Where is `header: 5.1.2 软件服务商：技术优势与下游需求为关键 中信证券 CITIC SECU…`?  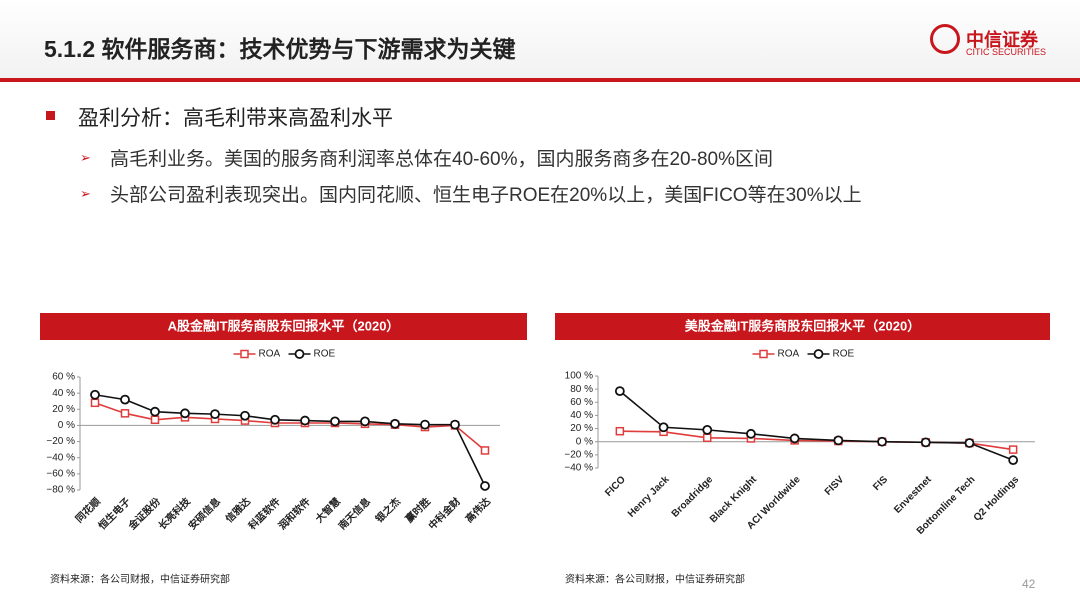 header: 5.1.2 软件服务商：技术优势与下游需求为关键 中信证券 CITIC SECU… is located at coordinates (540, 40).